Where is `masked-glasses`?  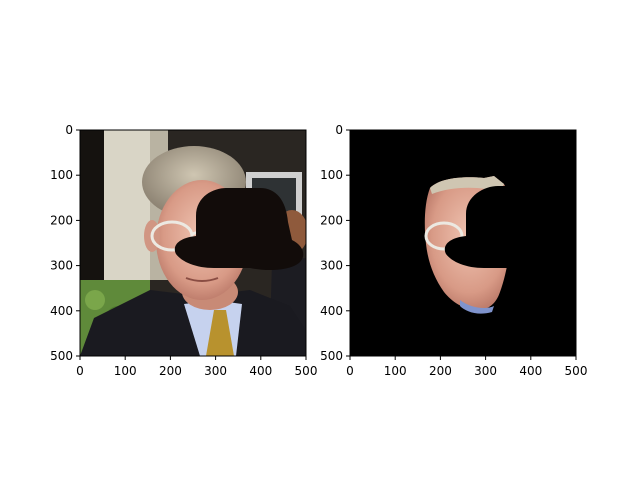
masked-glasses is located at coordinates (444, 236).